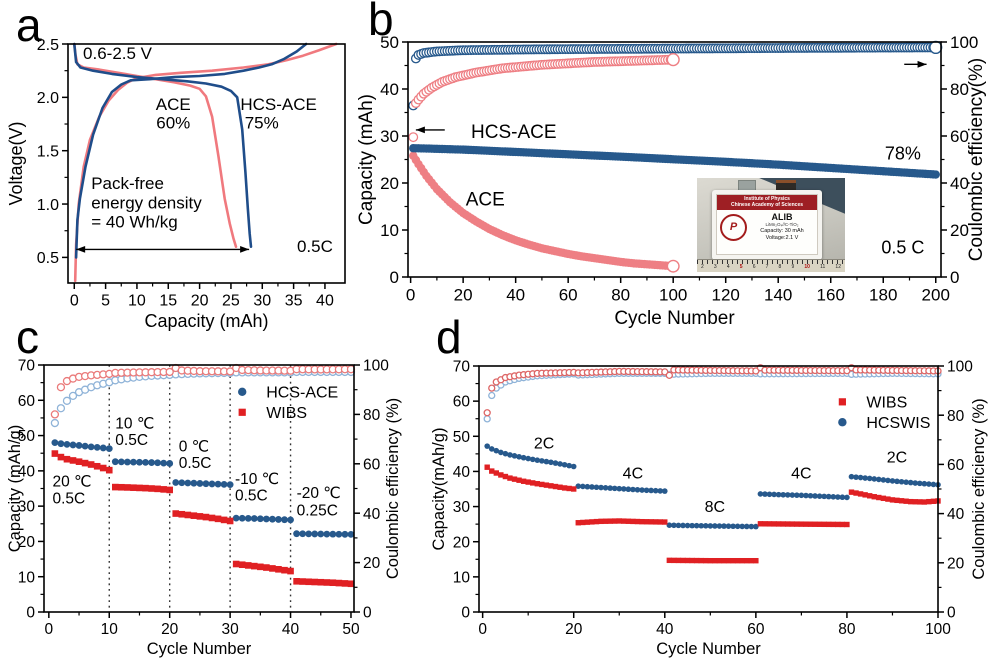 This screenshot has height=659, width=1000. I want to click on x-axis-title: Capacity (mAh), so click(206, 321).